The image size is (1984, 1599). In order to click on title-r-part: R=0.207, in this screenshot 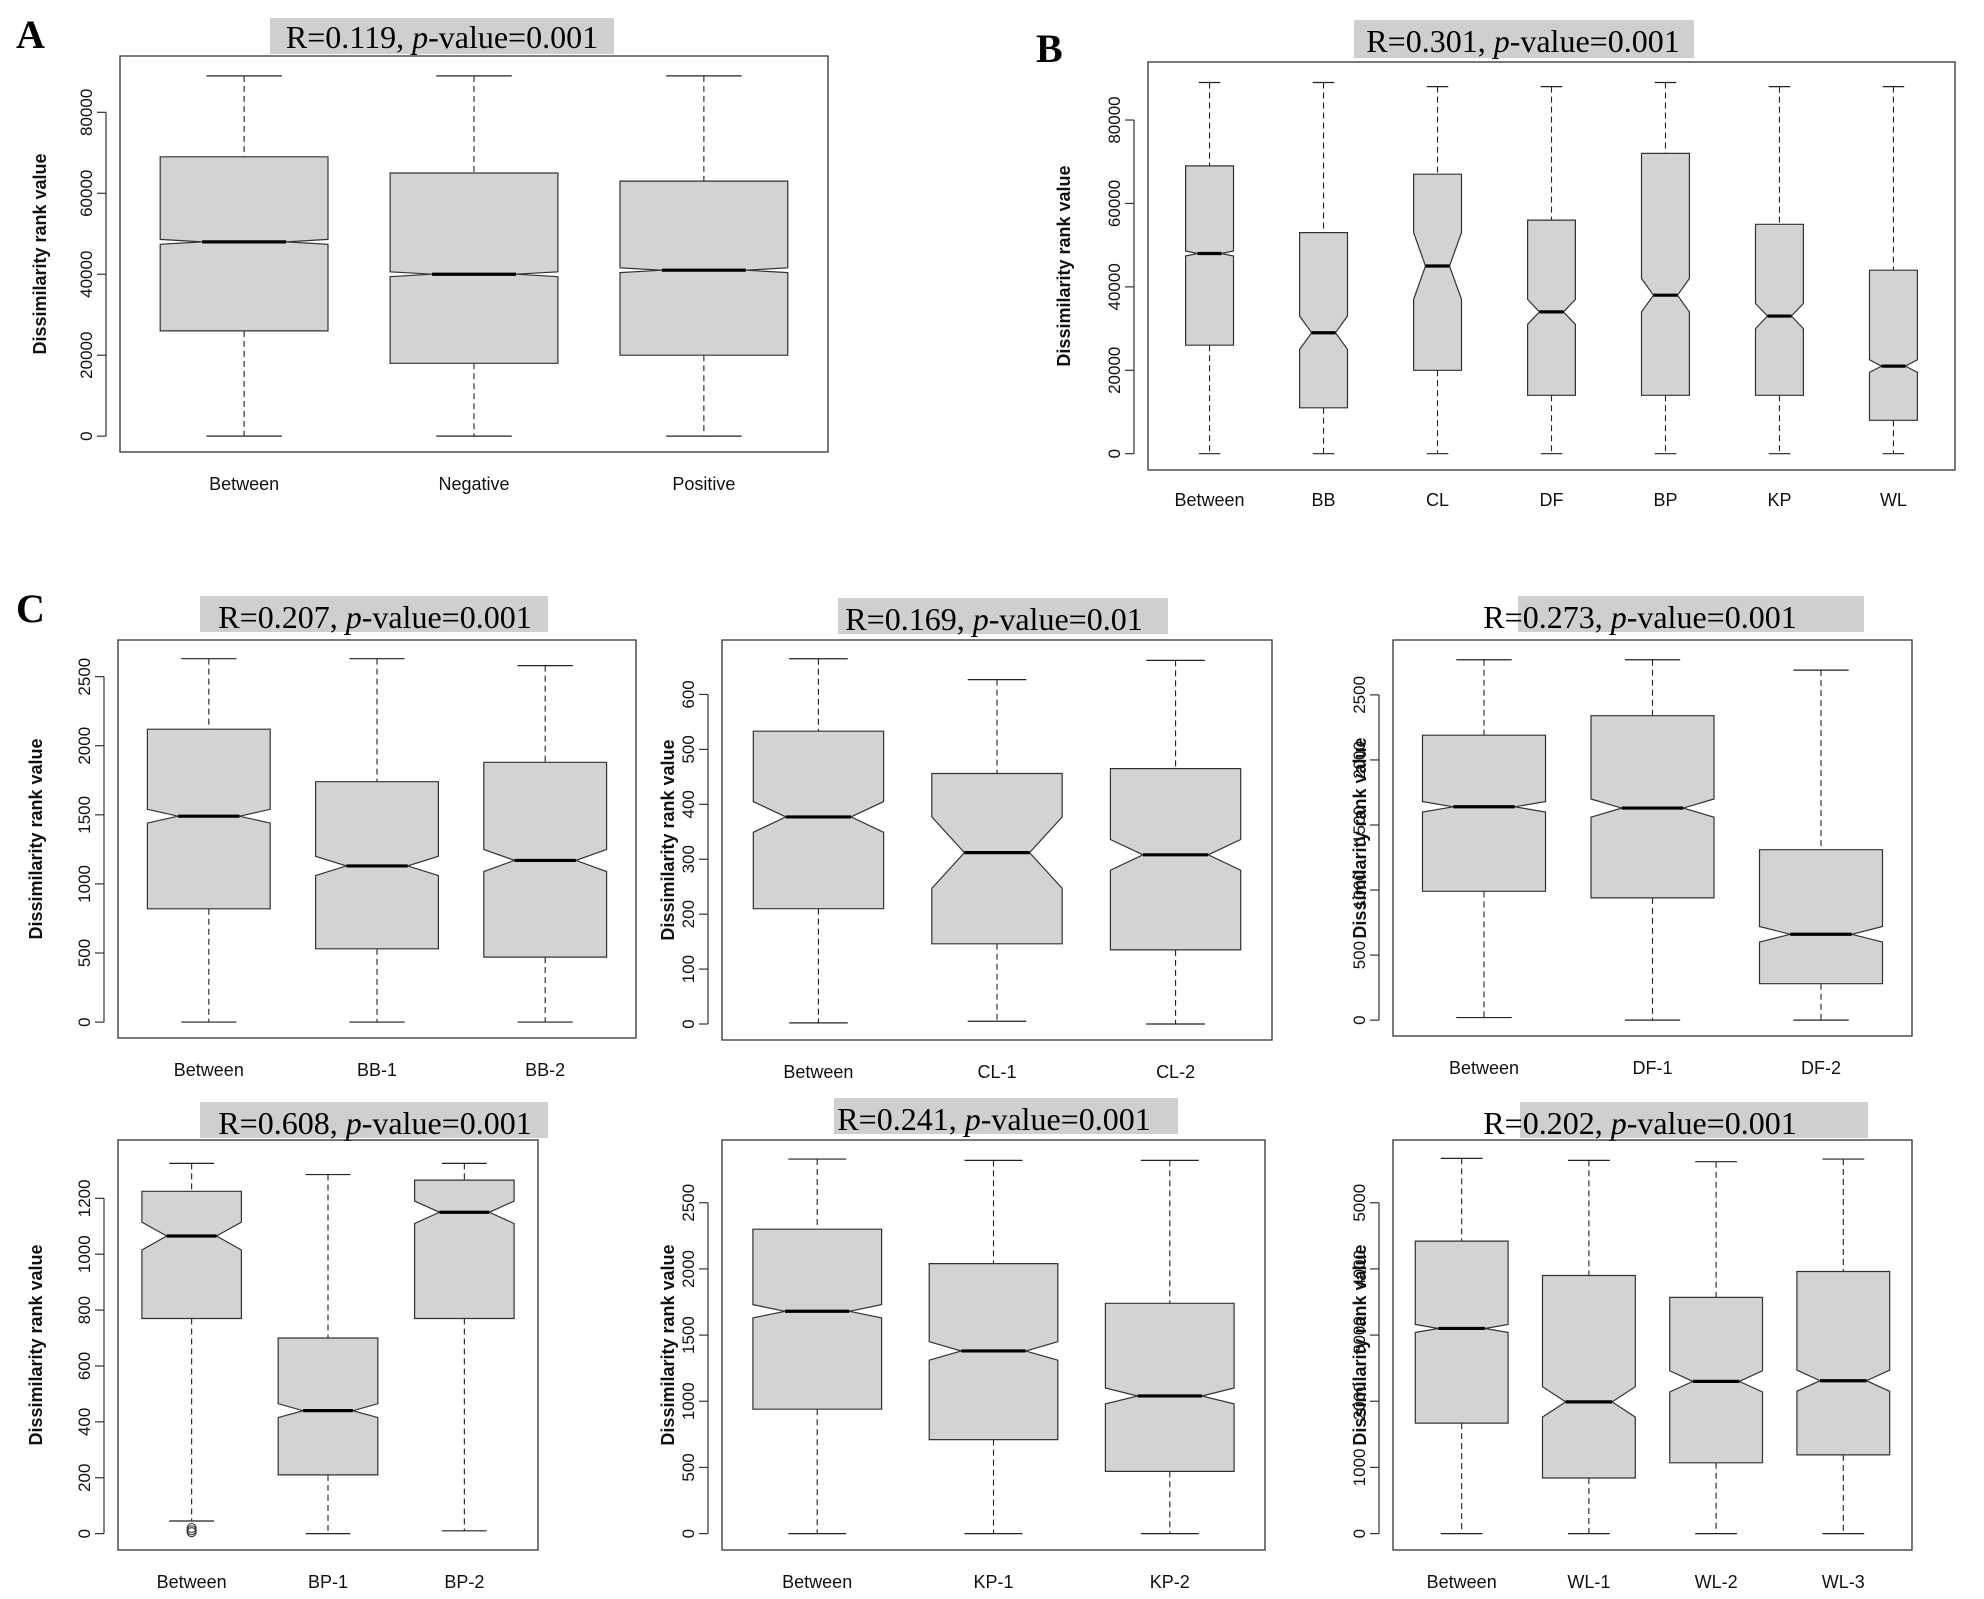, I will do `click(281, 617)`.